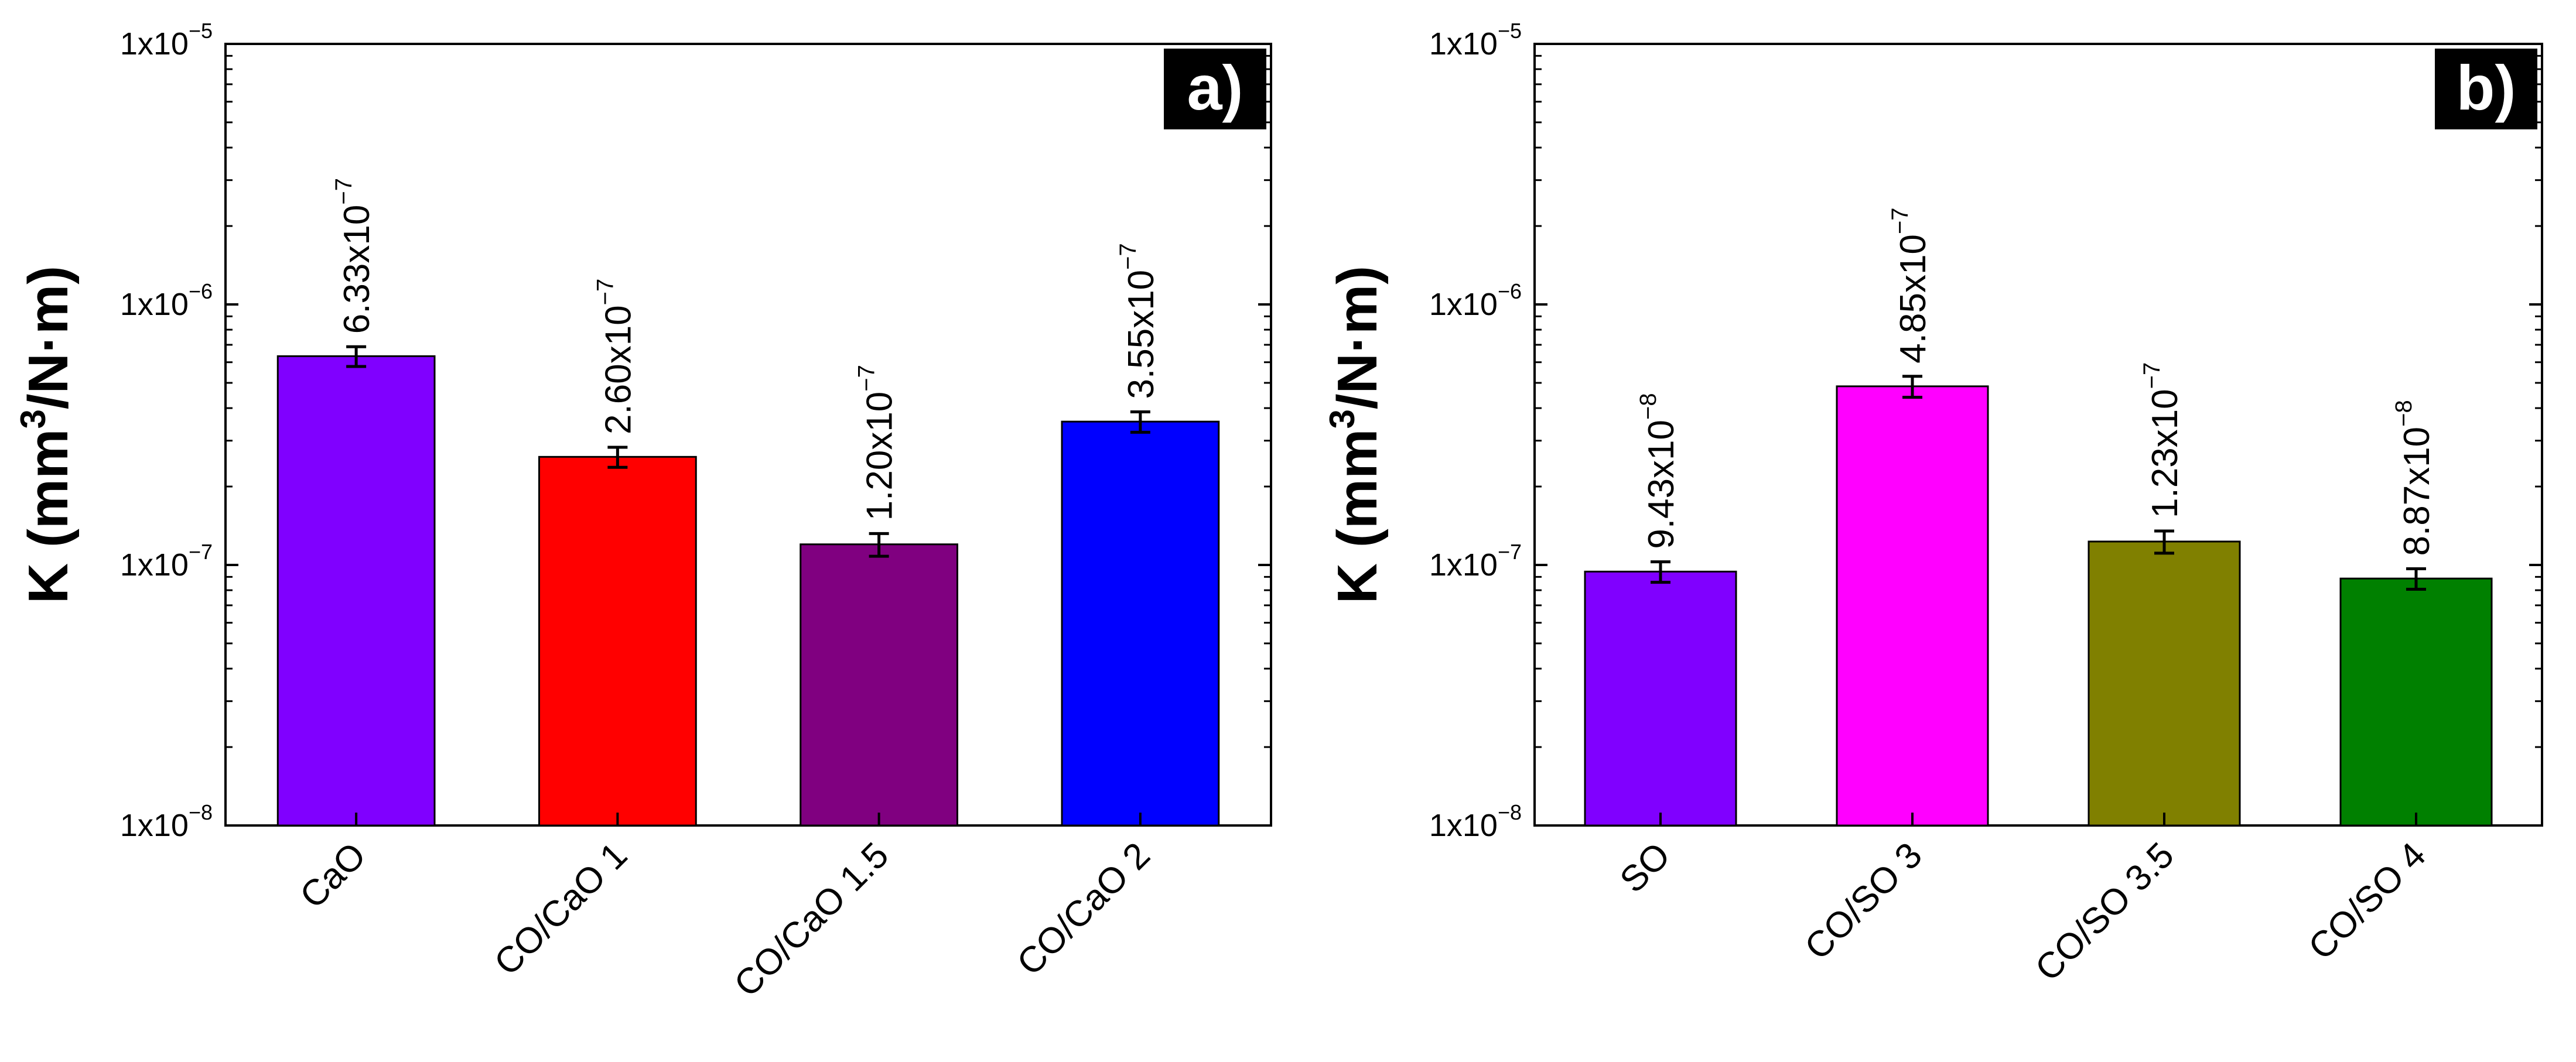 The height and width of the screenshot is (1062, 2576). Describe the element at coordinates (1659, 471) in the screenshot. I see `bar-value-label: 9.43x10−8` at that location.